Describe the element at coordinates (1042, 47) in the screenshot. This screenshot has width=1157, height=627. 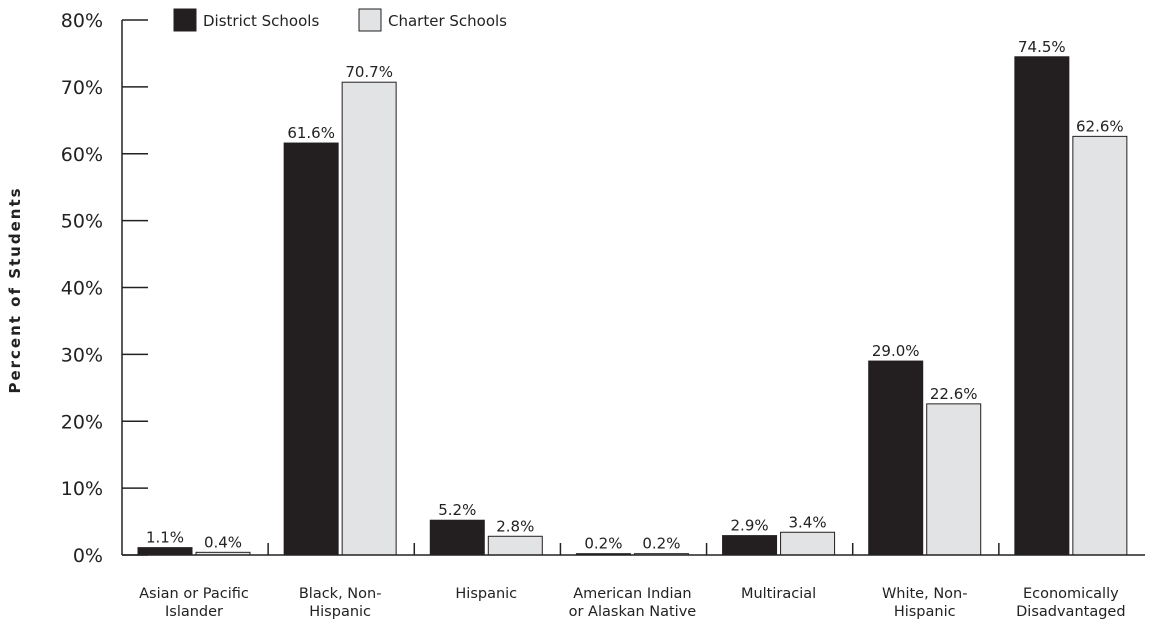
I see `data-label: 74.5%` at that location.